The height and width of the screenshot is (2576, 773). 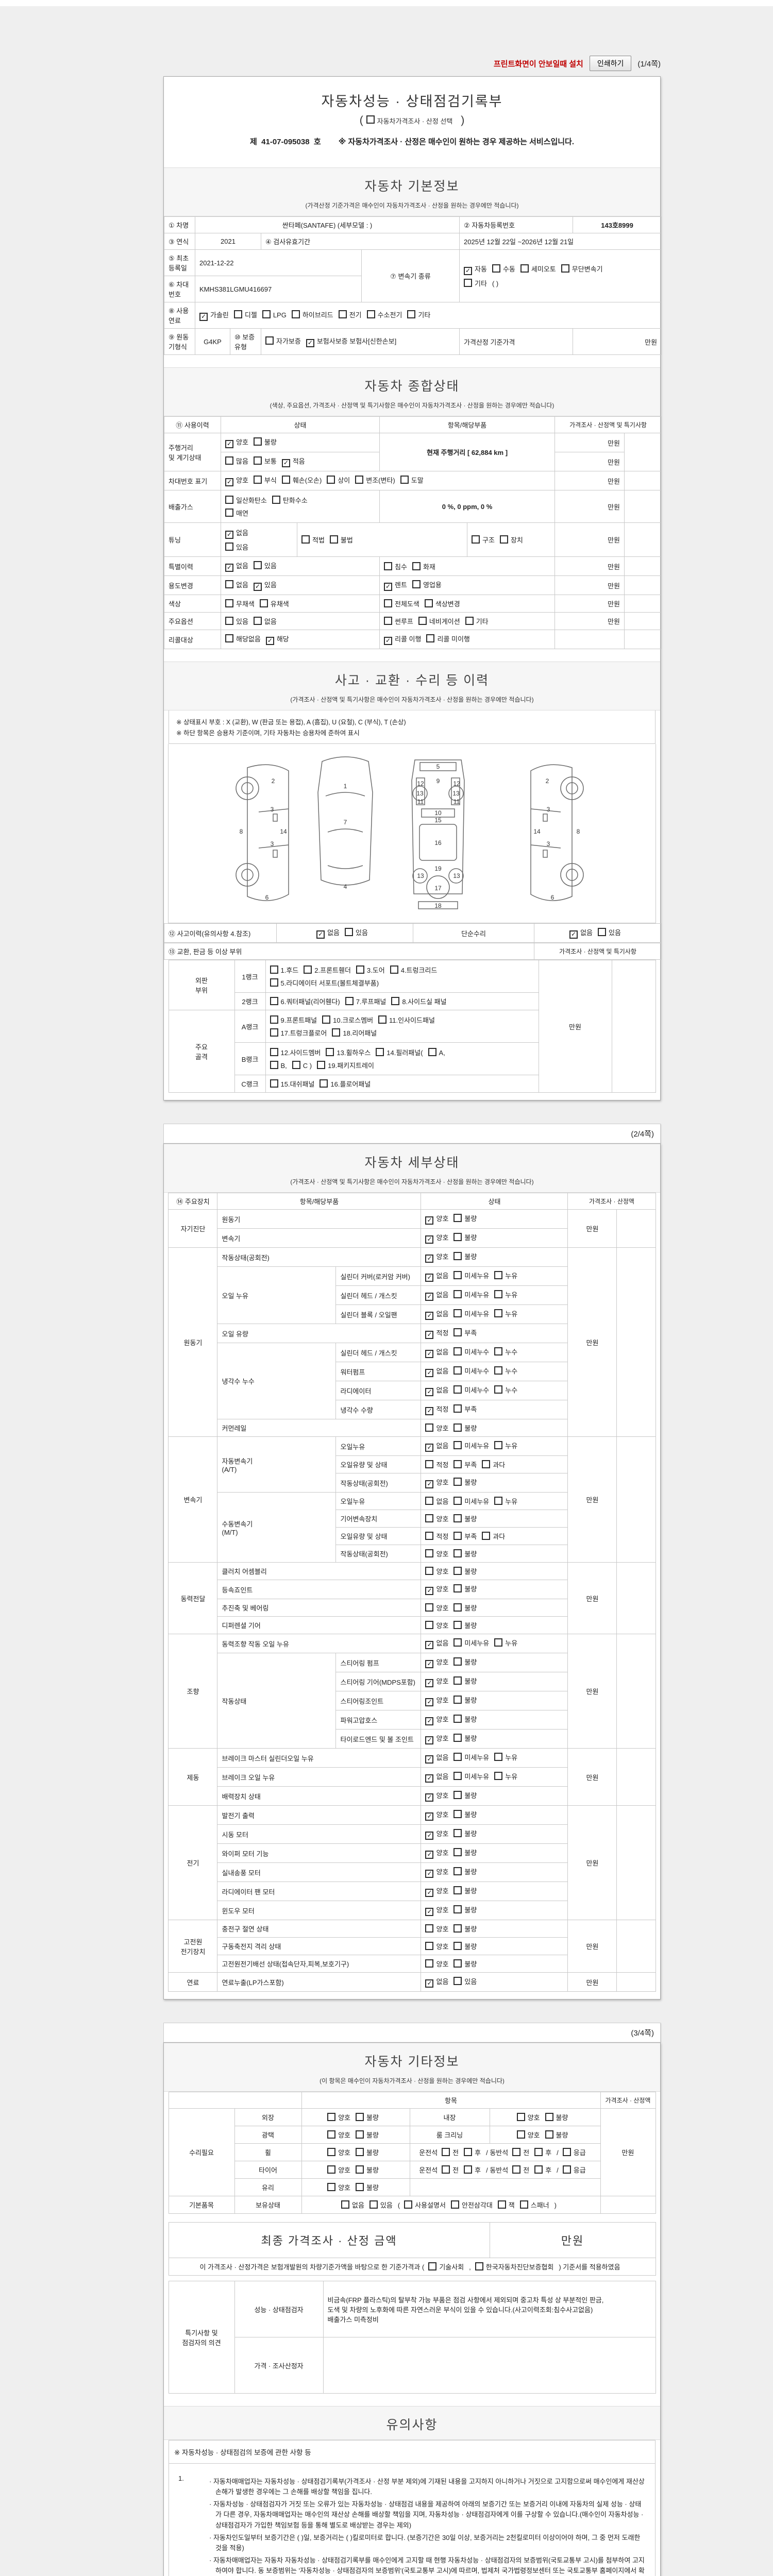 What do you see at coordinates (493, 1536) in the screenshot?
I see `checkbox-과다: 과다` at bounding box center [493, 1536].